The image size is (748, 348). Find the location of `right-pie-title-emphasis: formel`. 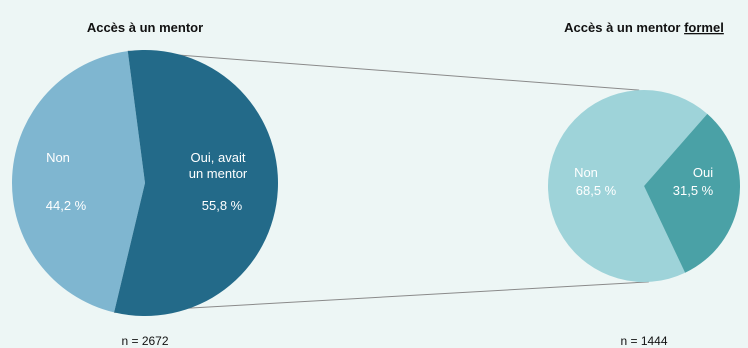

right-pie-title-emphasis: formel is located at coordinates (704, 27).